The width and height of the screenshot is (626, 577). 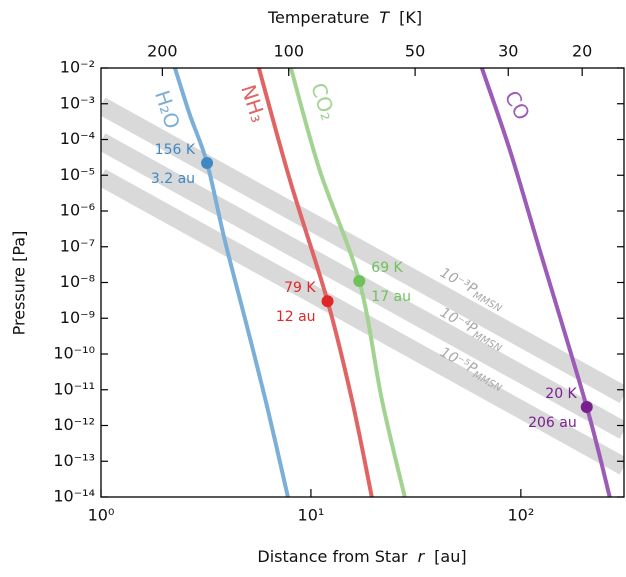 I want to click on title-symbol: T, so click(x=384, y=17).